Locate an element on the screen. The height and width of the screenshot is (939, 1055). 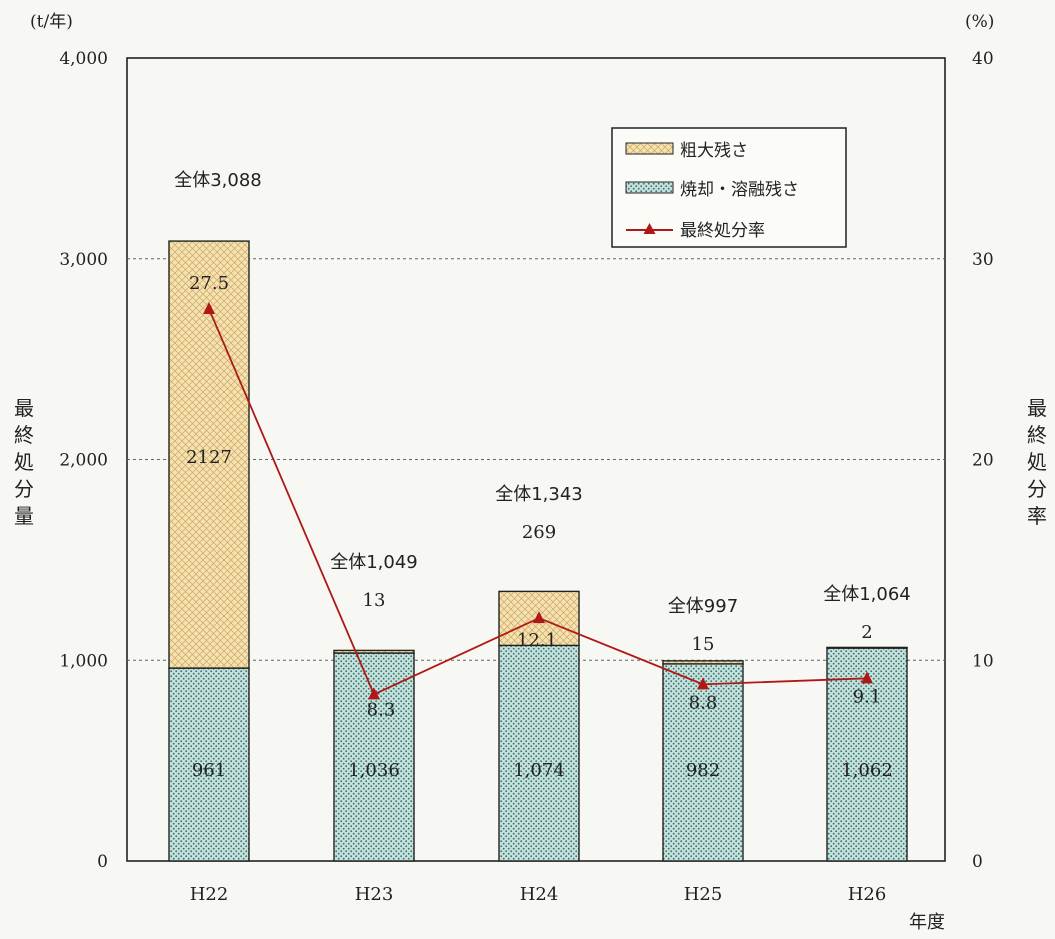
y-right-axis-title-char: 率 is located at coordinates (1037, 516).